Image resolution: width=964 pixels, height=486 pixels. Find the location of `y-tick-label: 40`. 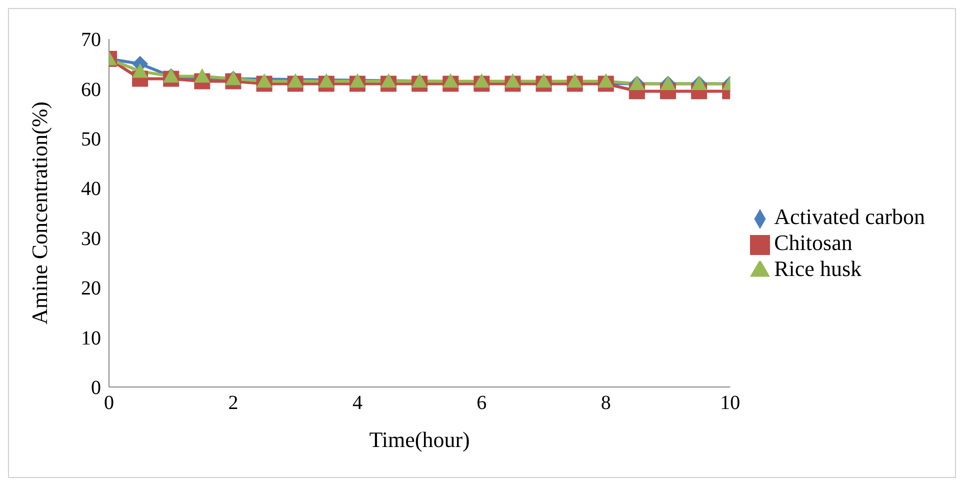

y-tick-label: 40 is located at coordinates (91, 189).